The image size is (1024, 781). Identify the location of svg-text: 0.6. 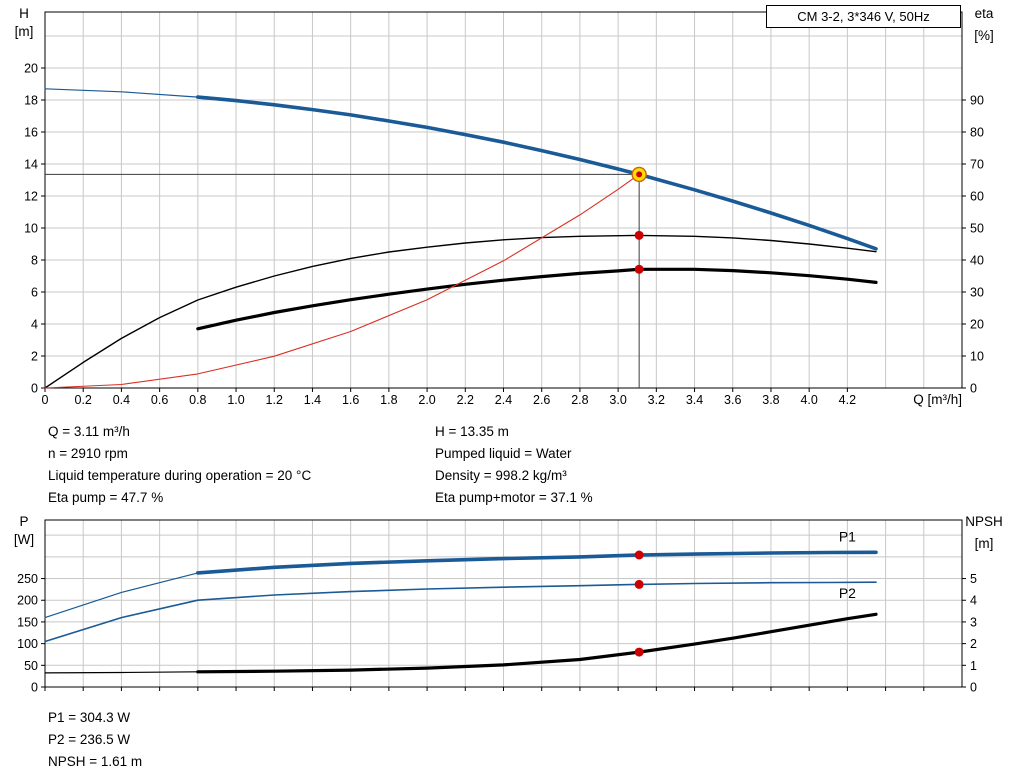
(159, 400).